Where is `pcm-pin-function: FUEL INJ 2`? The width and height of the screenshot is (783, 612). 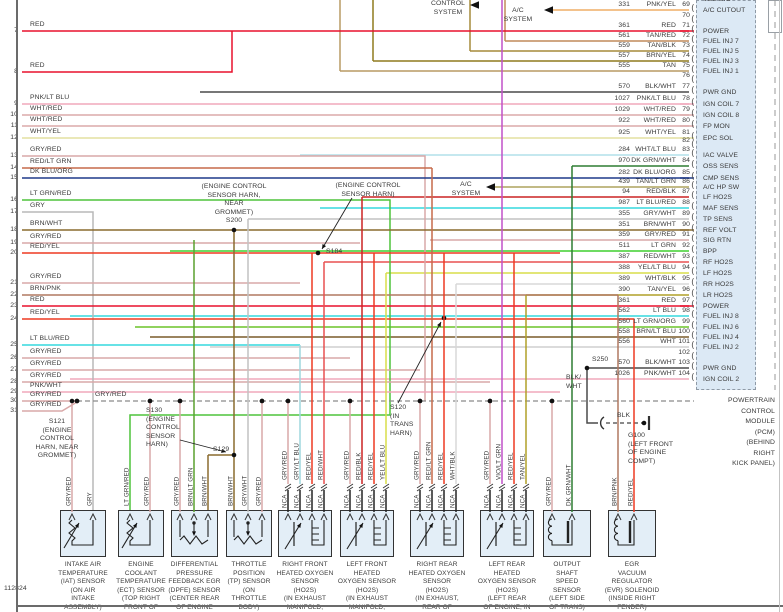 pcm-pin-function: FUEL INJ 2 is located at coordinates (721, 347).